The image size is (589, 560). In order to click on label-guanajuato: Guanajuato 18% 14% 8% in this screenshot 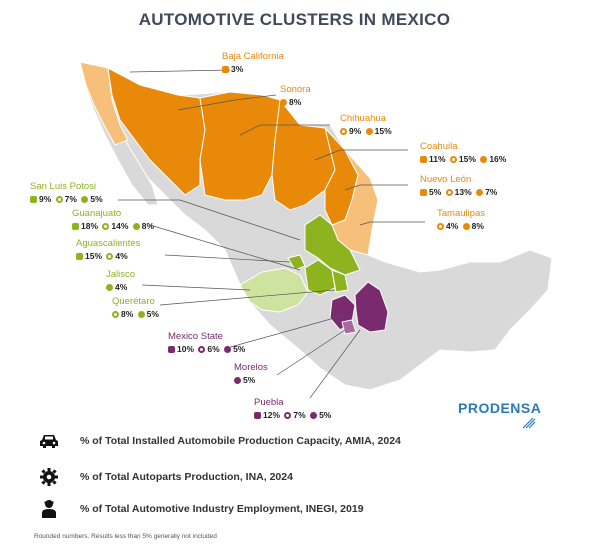, I will do `click(113, 219)`.